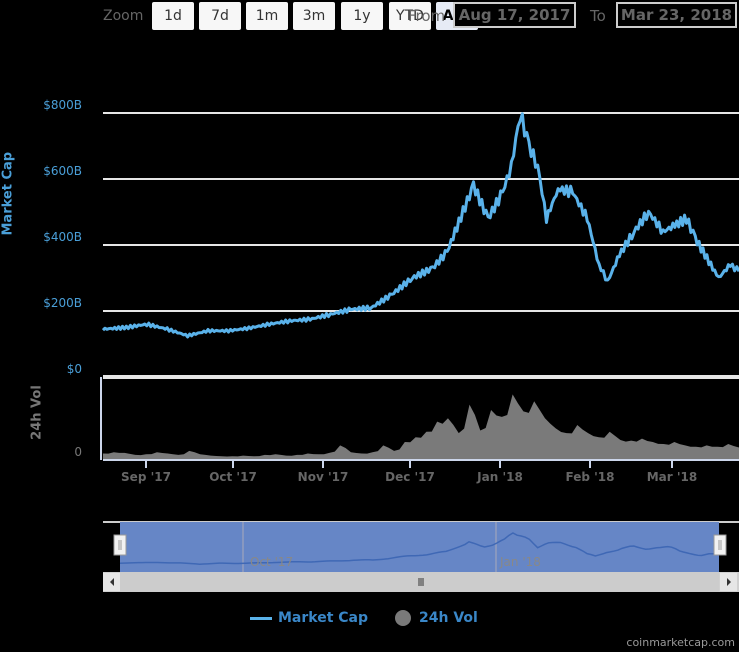 This screenshot has width=739, height=652. I want to click on y-tick-0: $0, so click(74, 369).